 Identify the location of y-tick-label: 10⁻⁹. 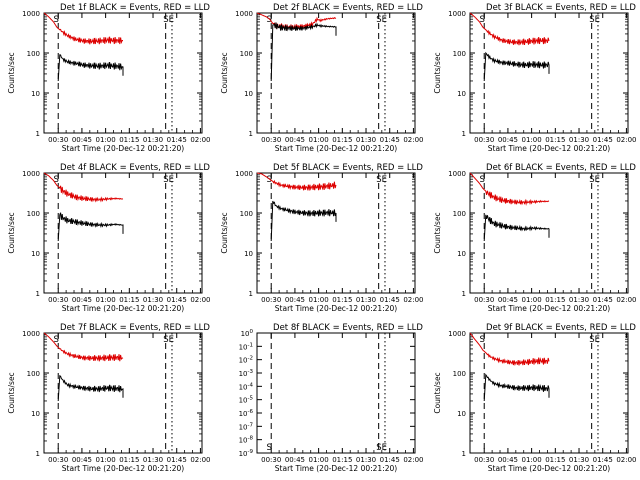
(246, 453).